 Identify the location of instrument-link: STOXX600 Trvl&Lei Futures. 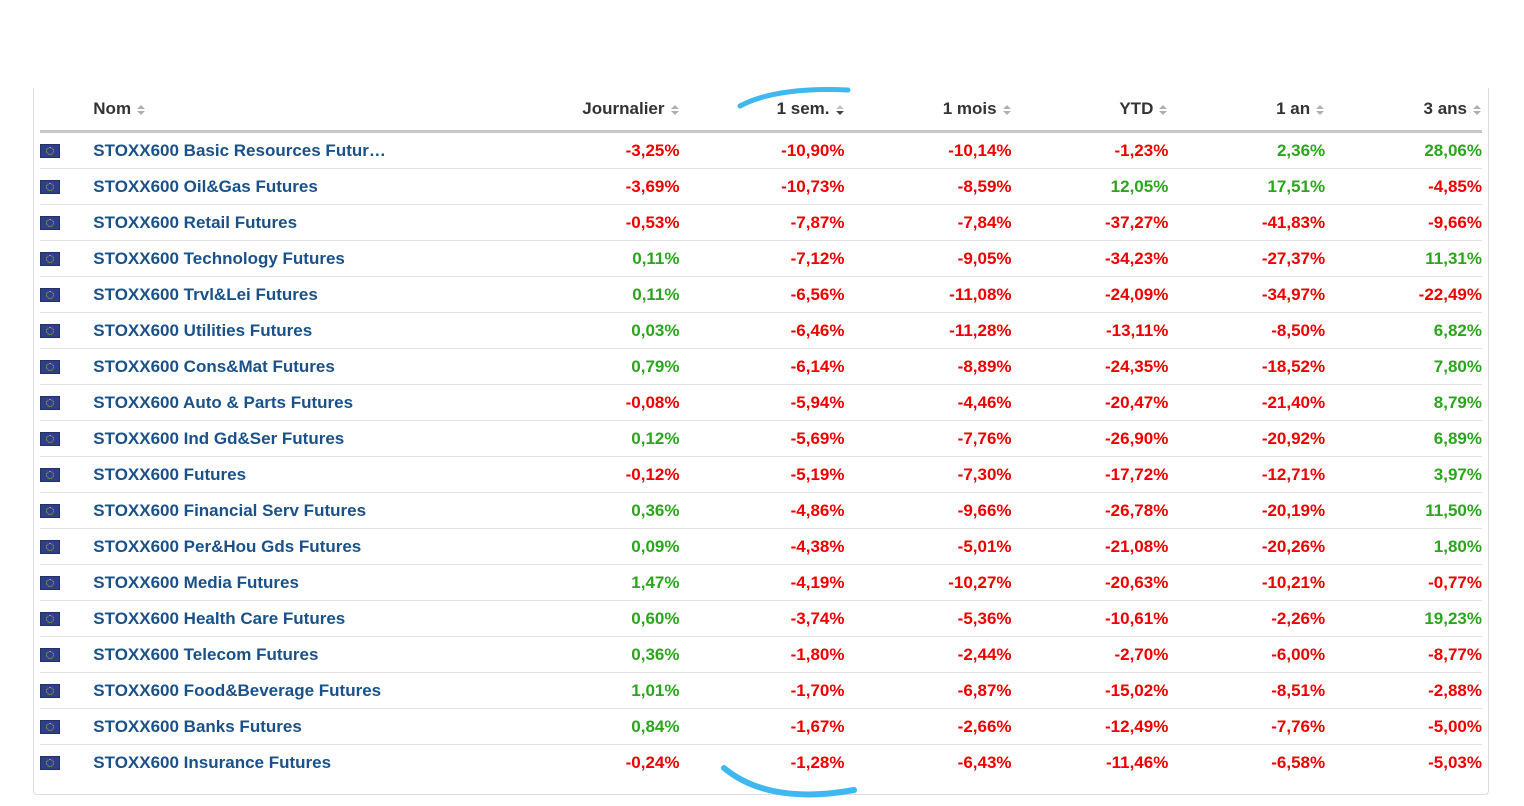
(205, 294).